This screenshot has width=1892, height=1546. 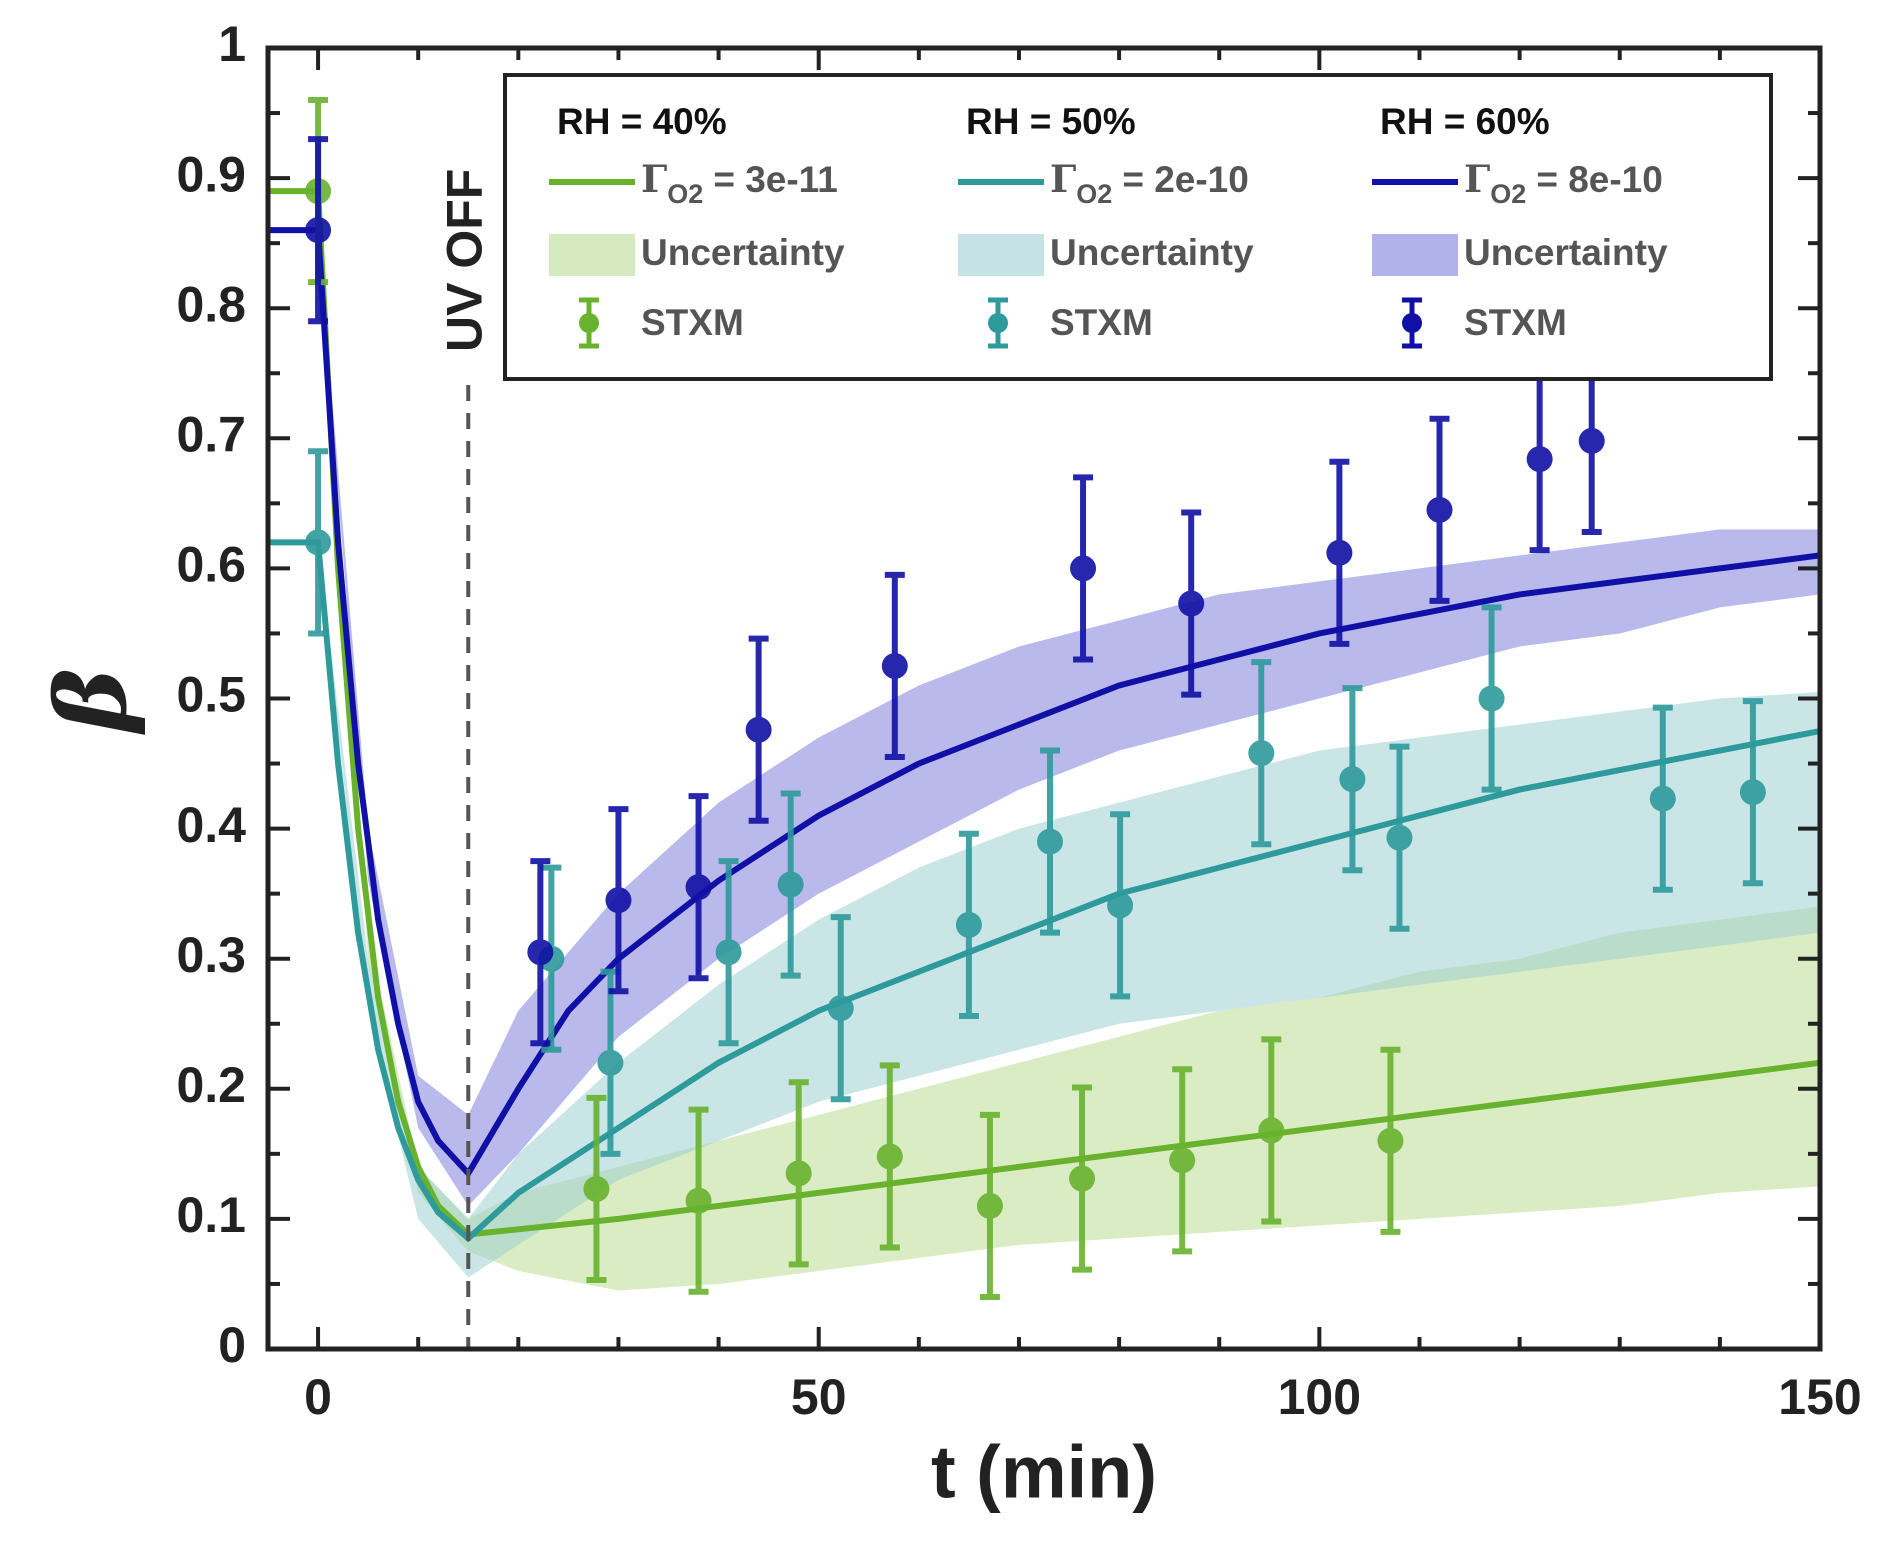 What do you see at coordinates (211, 174) in the screenshot?
I see `y-tick-label: 0.9` at bounding box center [211, 174].